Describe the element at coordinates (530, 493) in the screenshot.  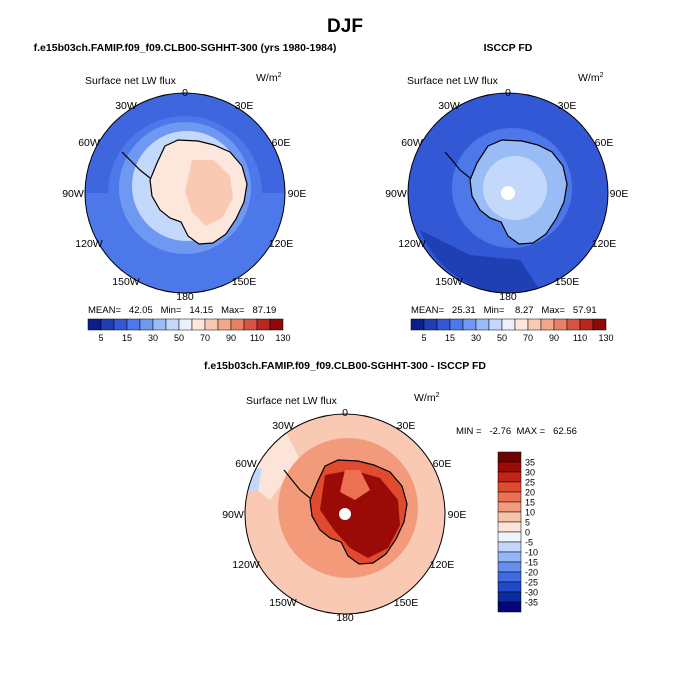
I see `colorbar-tick-label: 20` at that location.